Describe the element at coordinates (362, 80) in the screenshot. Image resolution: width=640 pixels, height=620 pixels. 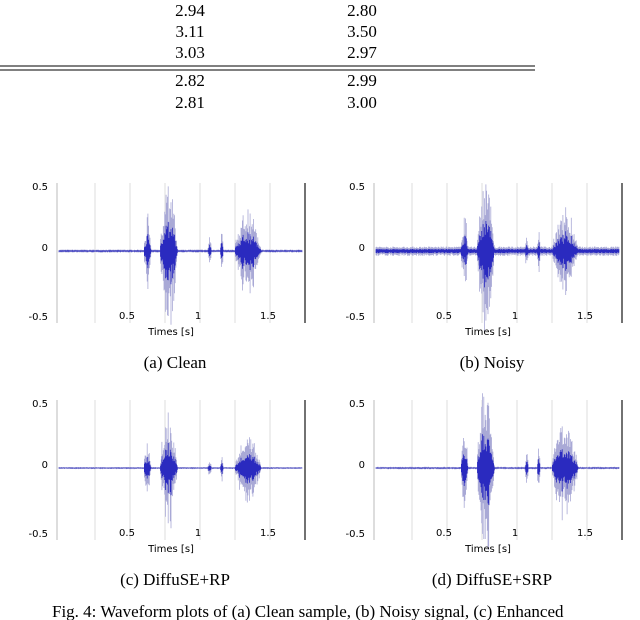
I see `table-cell: 2.99` at that location.